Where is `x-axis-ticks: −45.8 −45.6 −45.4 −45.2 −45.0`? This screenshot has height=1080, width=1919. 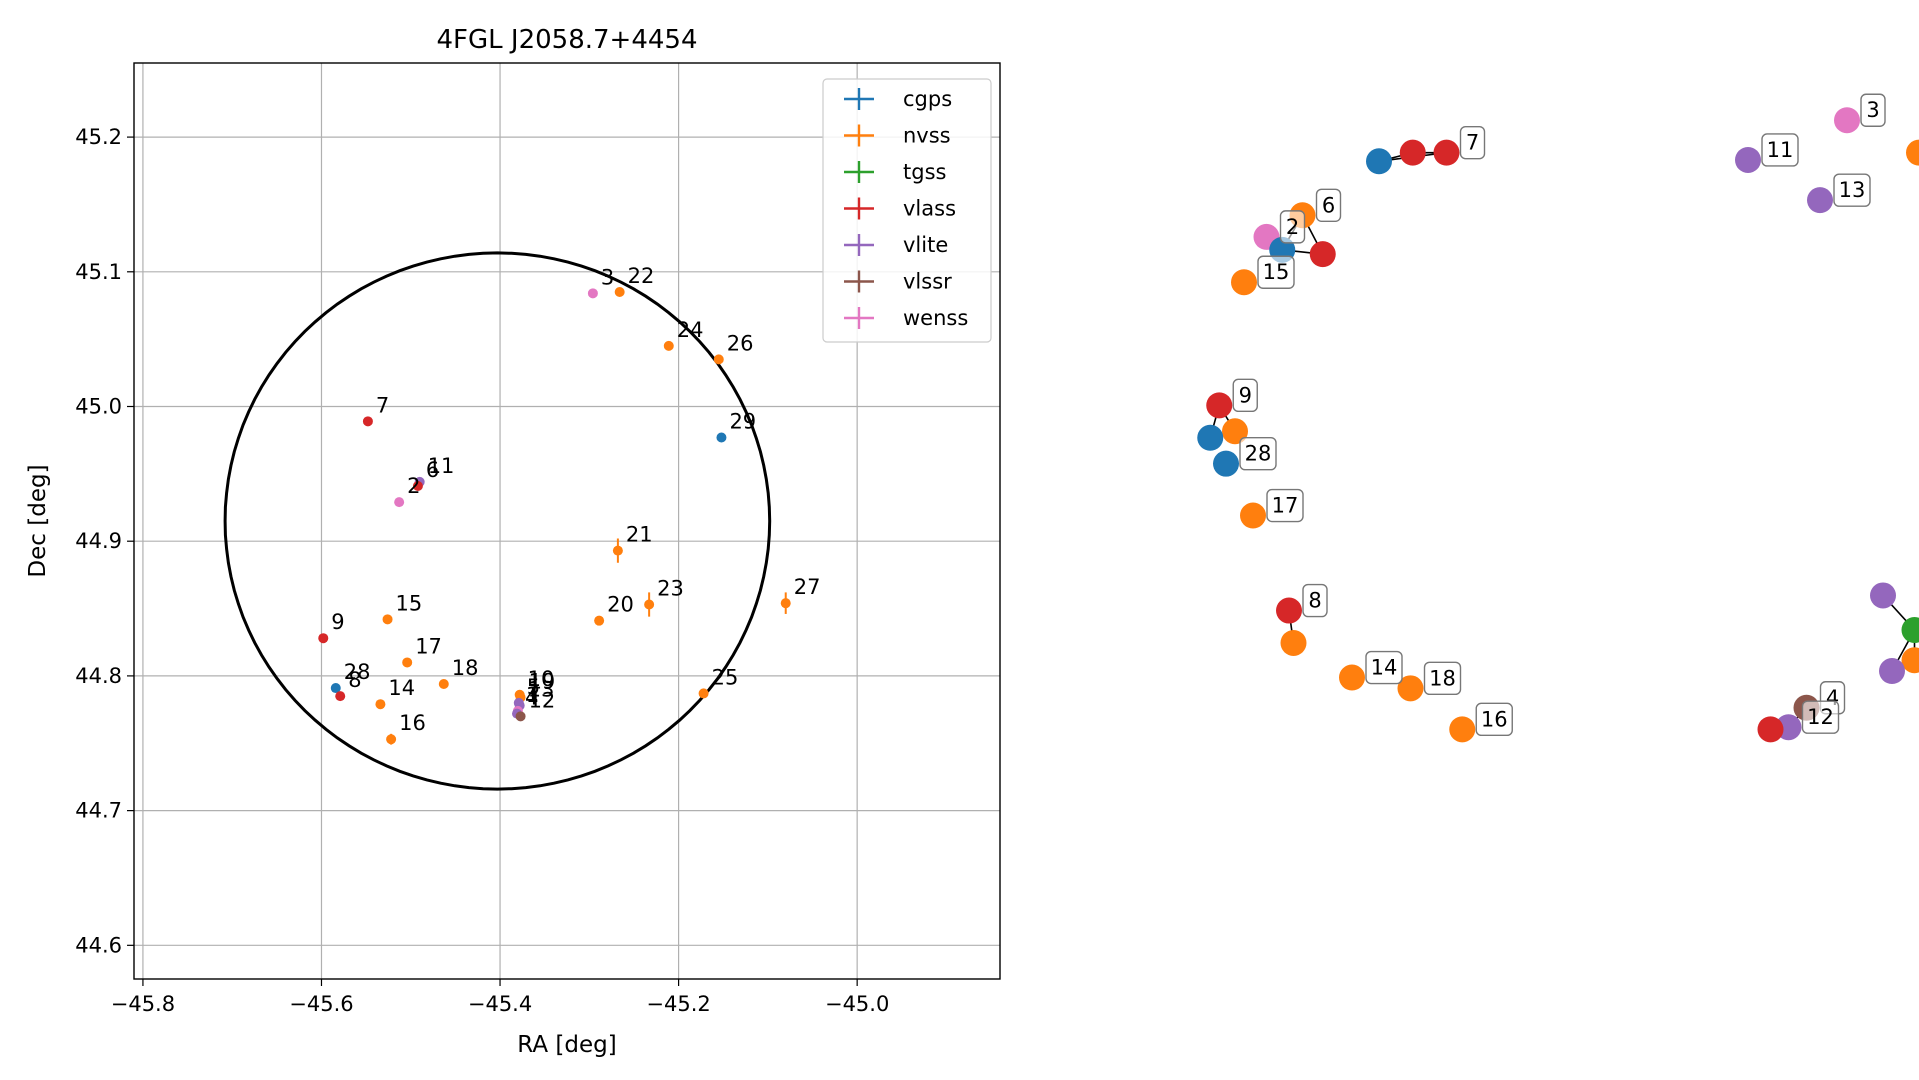 x-axis-ticks: −45.8 −45.6 −45.4 −45.2 −45.0 is located at coordinates (500, 997).